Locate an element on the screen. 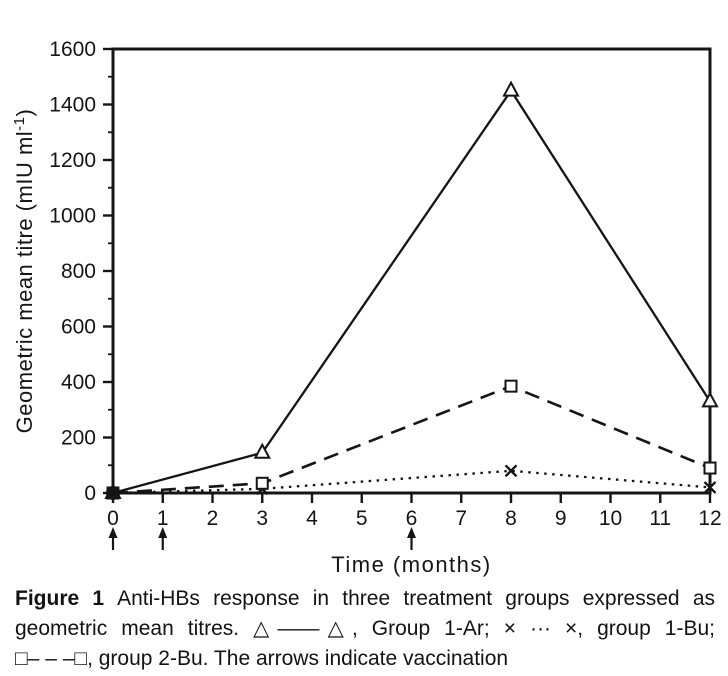 This screenshot has width=728, height=676. figure-label: Figure 1 is located at coordinates (60, 598).